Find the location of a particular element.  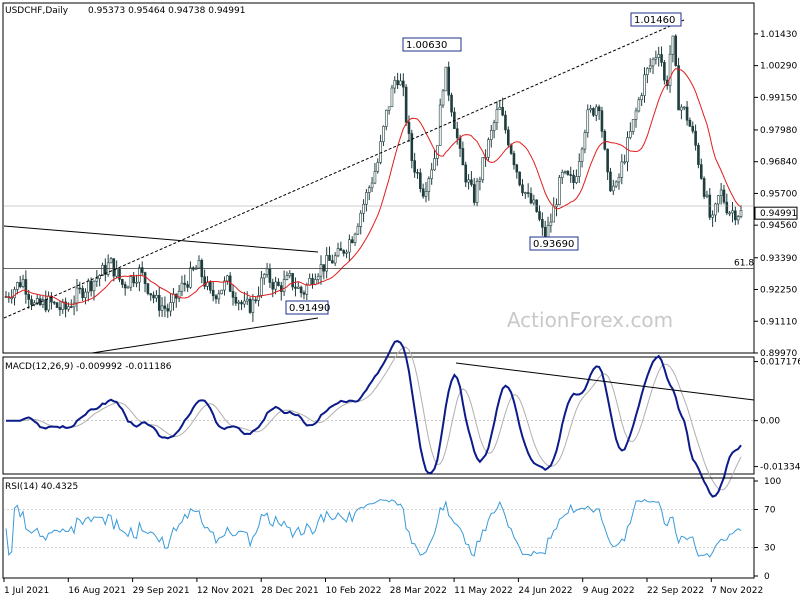

macd-tick-label: -0.01334 is located at coordinates (780, 468).